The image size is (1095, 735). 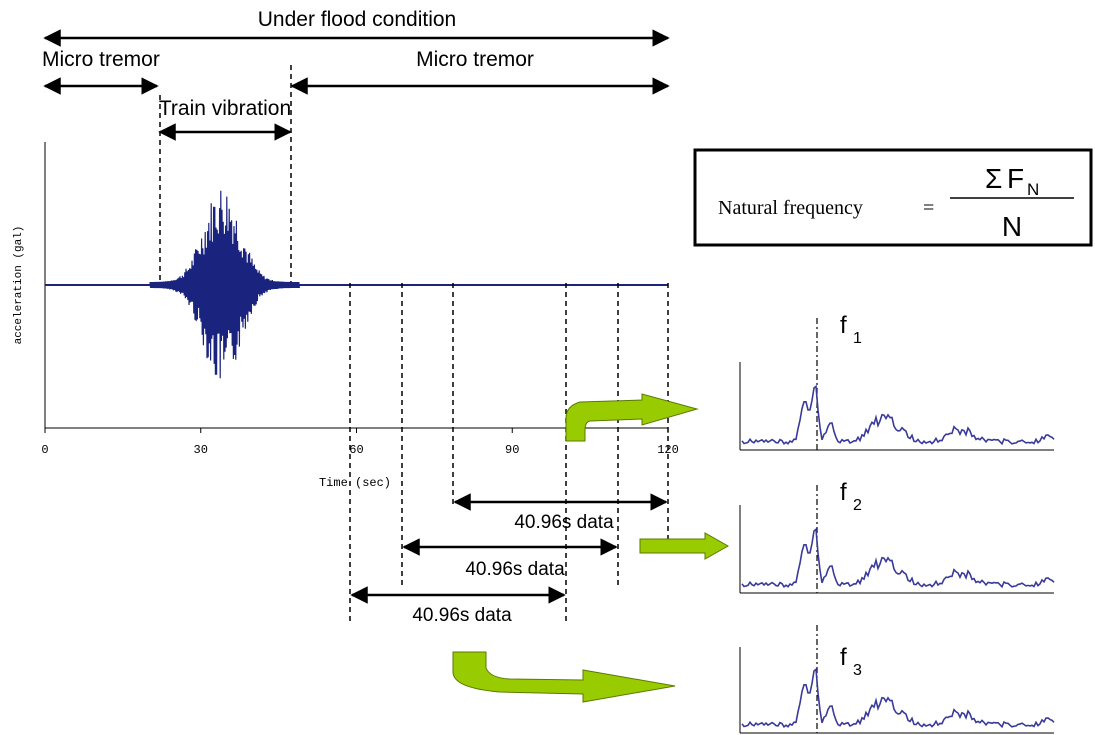 What do you see at coordinates (897, 381) in the screenshot?
I see `spectrum-1: f 1` at bounding box center [897, 381].